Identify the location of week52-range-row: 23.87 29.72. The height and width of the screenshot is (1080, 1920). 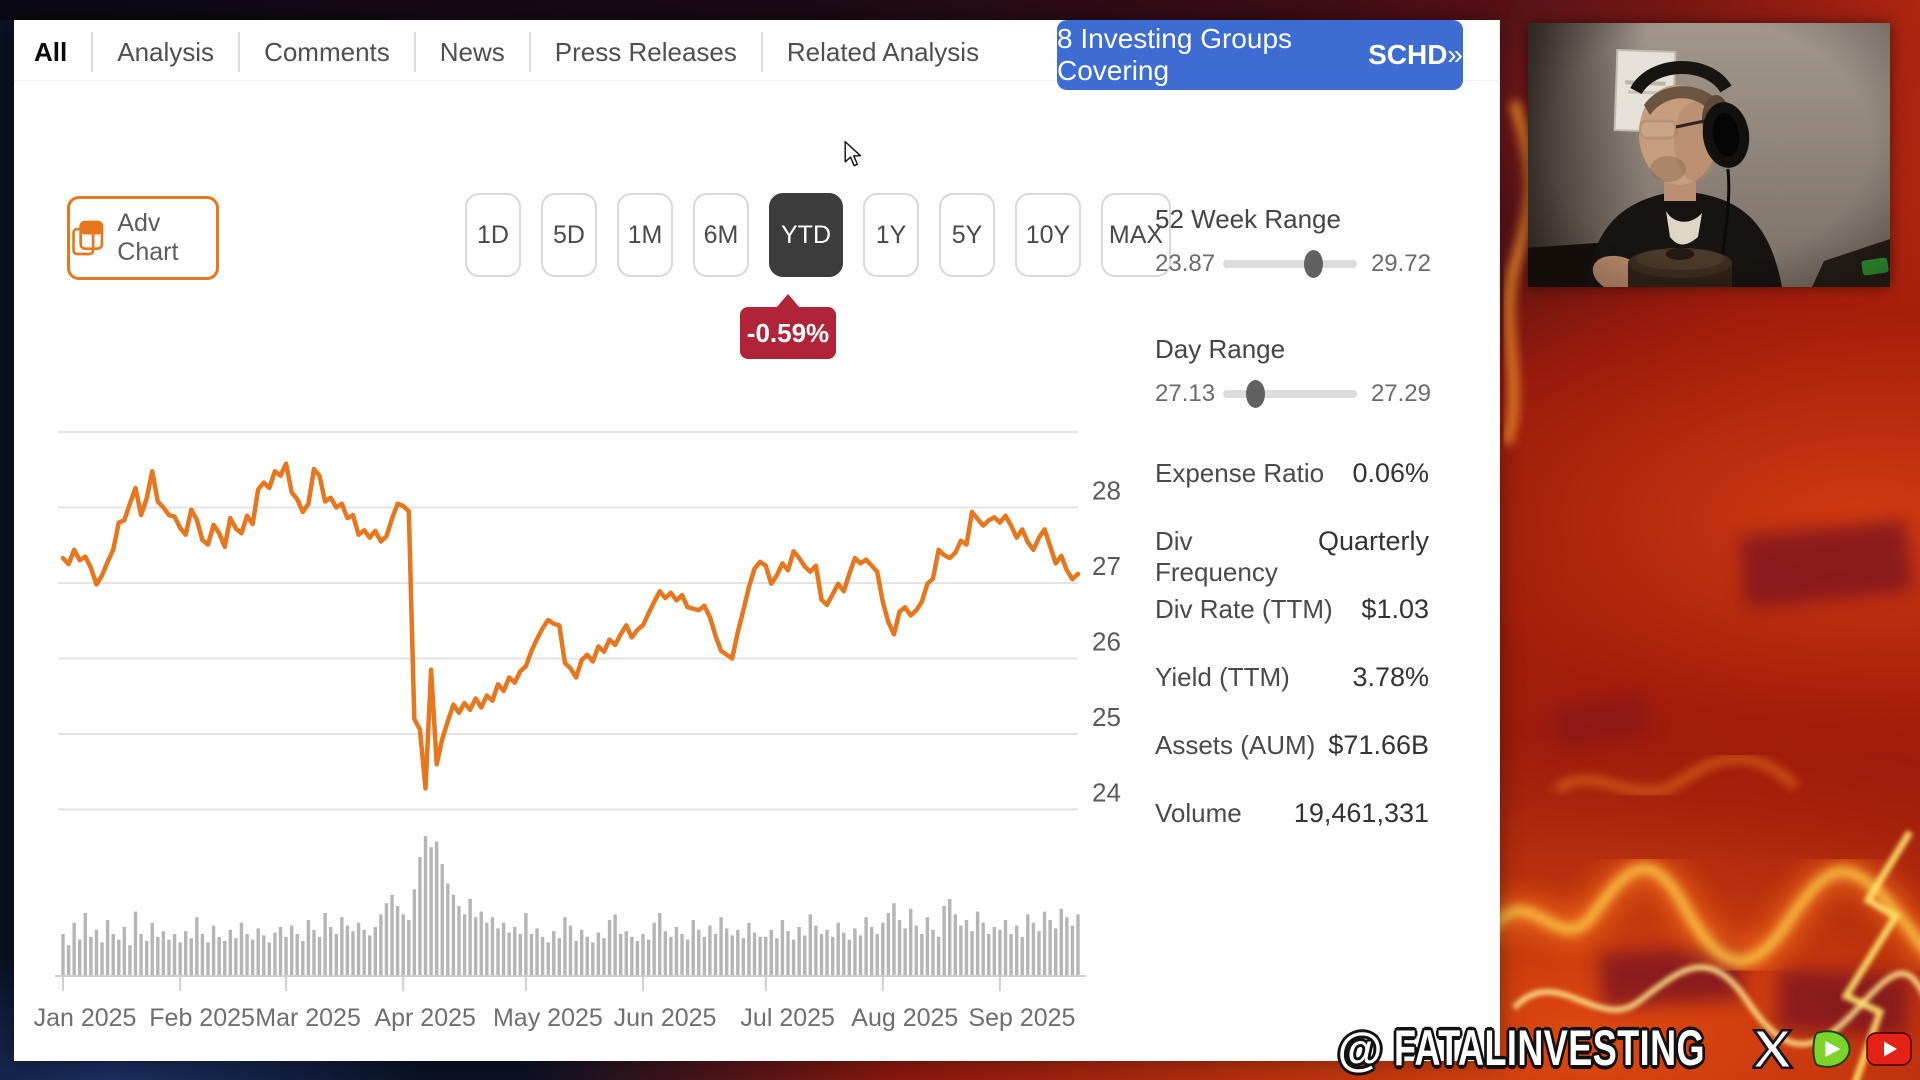
(1293, 264).